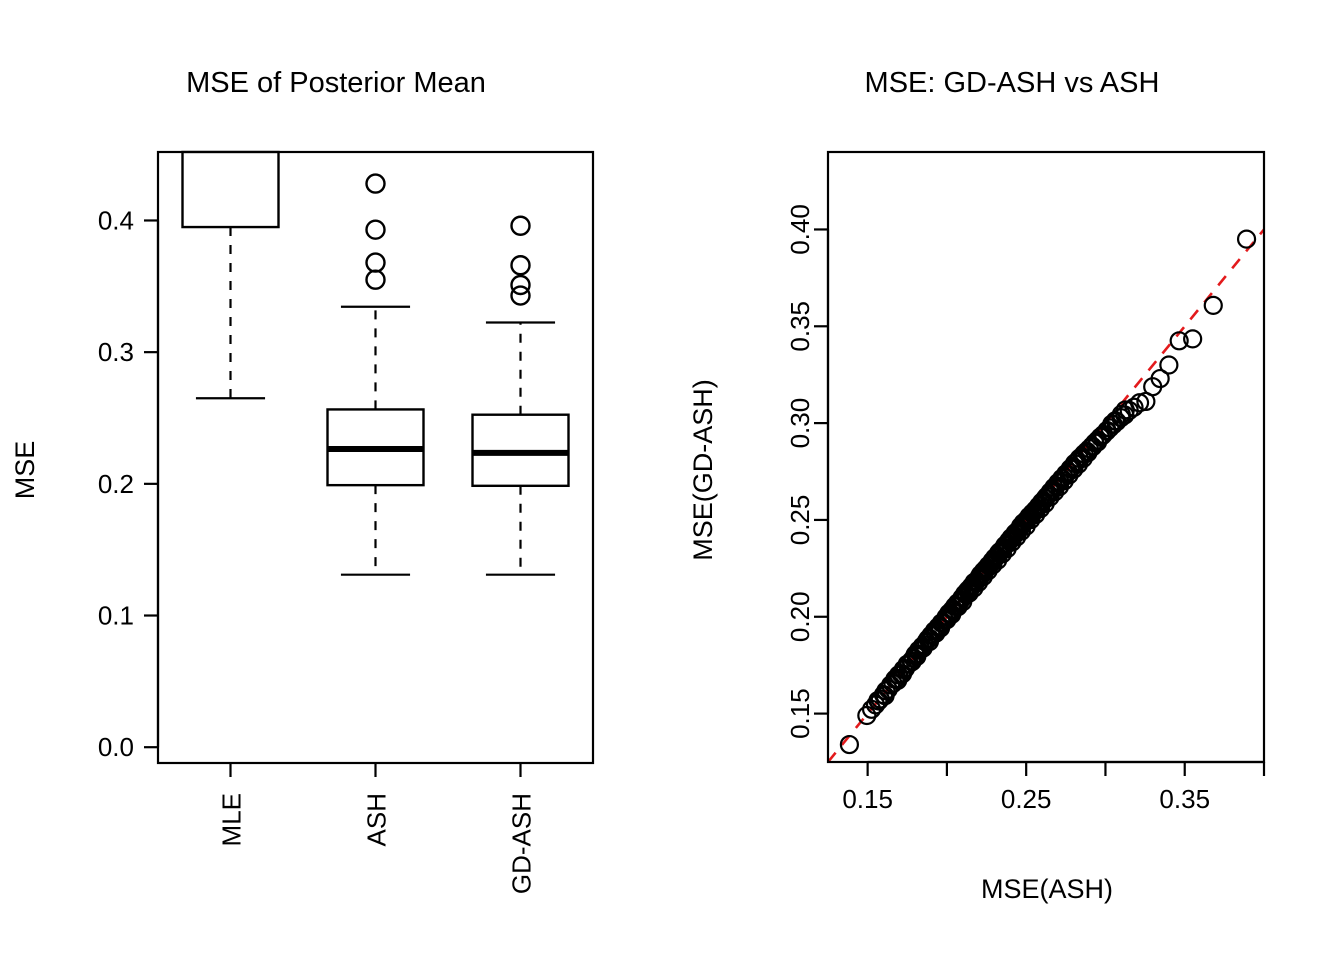 The height and width of the screenshot is (960, 1344). I want to click on y-tick-label: 0.40, so click(800, 229).